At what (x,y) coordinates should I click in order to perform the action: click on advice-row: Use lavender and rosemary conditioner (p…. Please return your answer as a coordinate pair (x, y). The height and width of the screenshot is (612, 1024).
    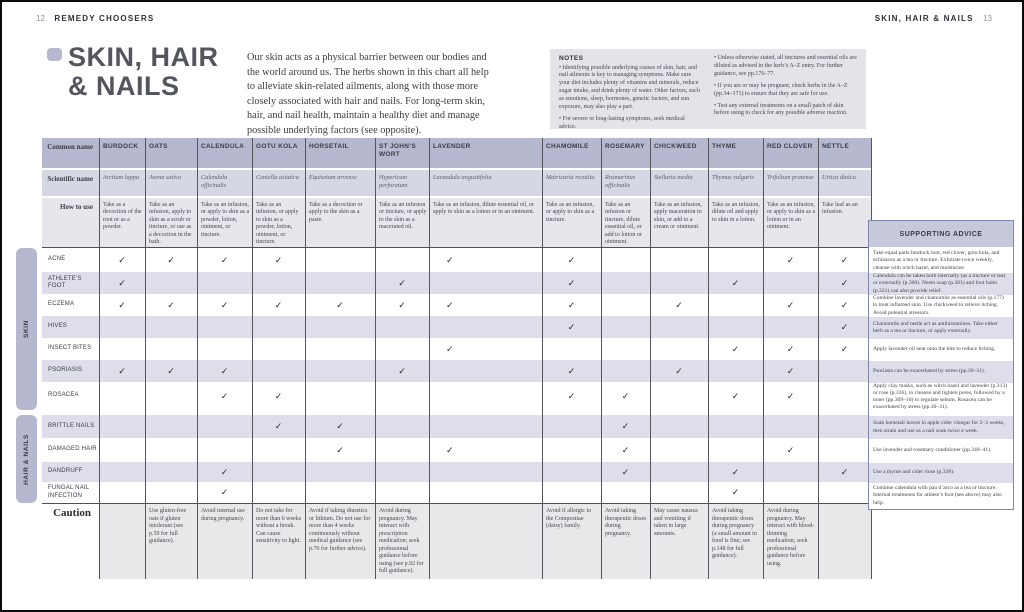
    Looking at the image, I should click on (941, 451).